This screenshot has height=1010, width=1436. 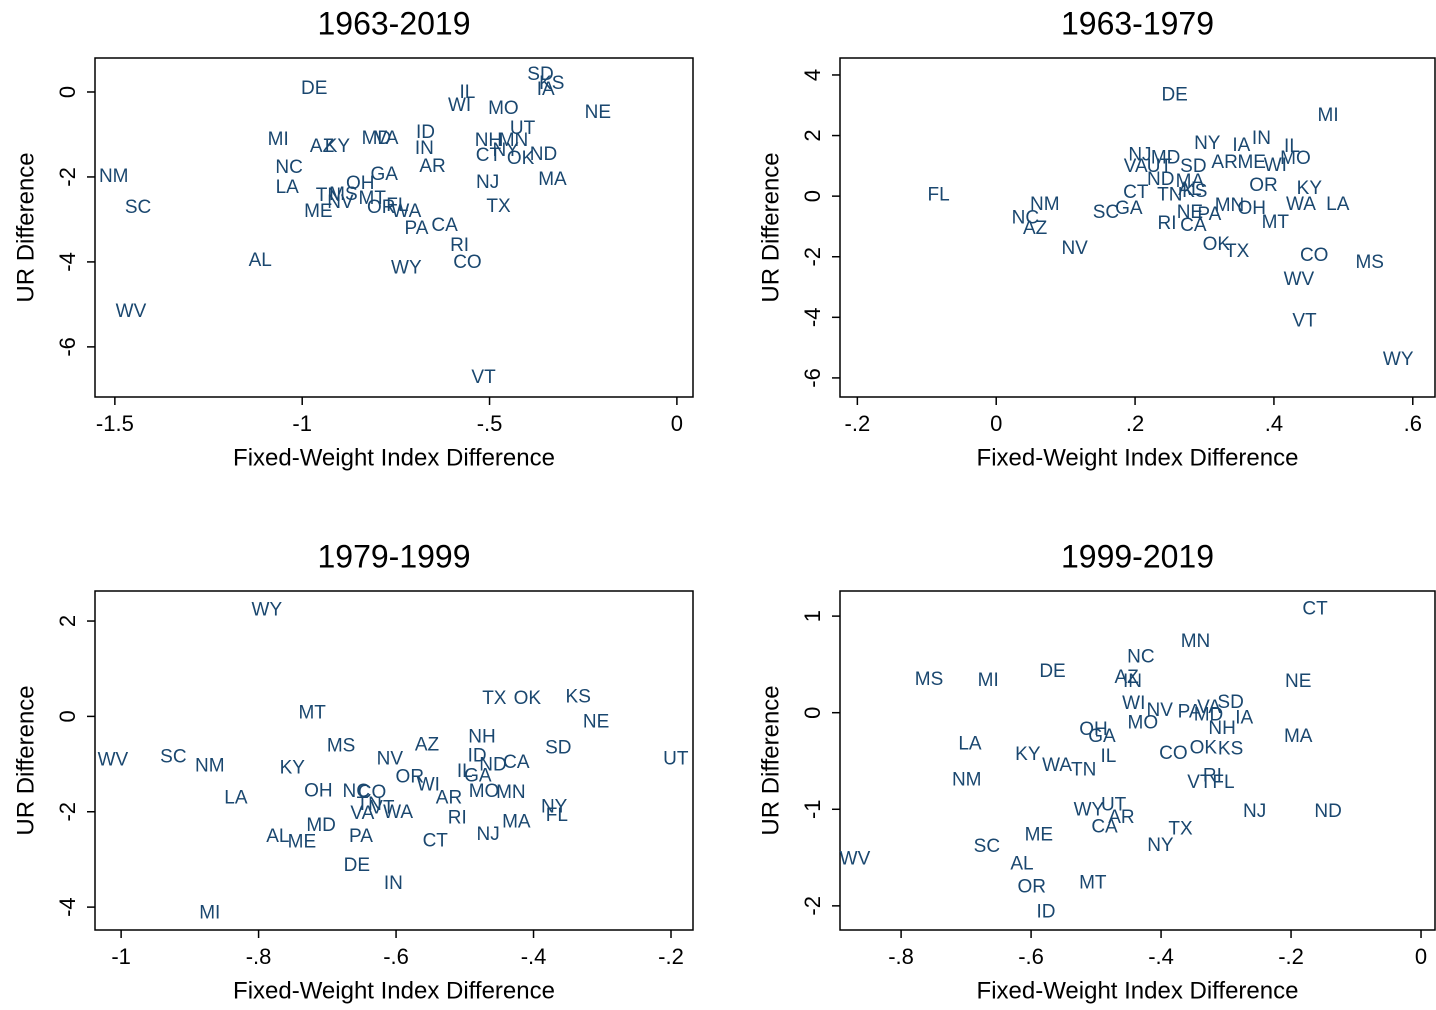 I want to click on x-tick-label: -1, so click(x=121, y=956).